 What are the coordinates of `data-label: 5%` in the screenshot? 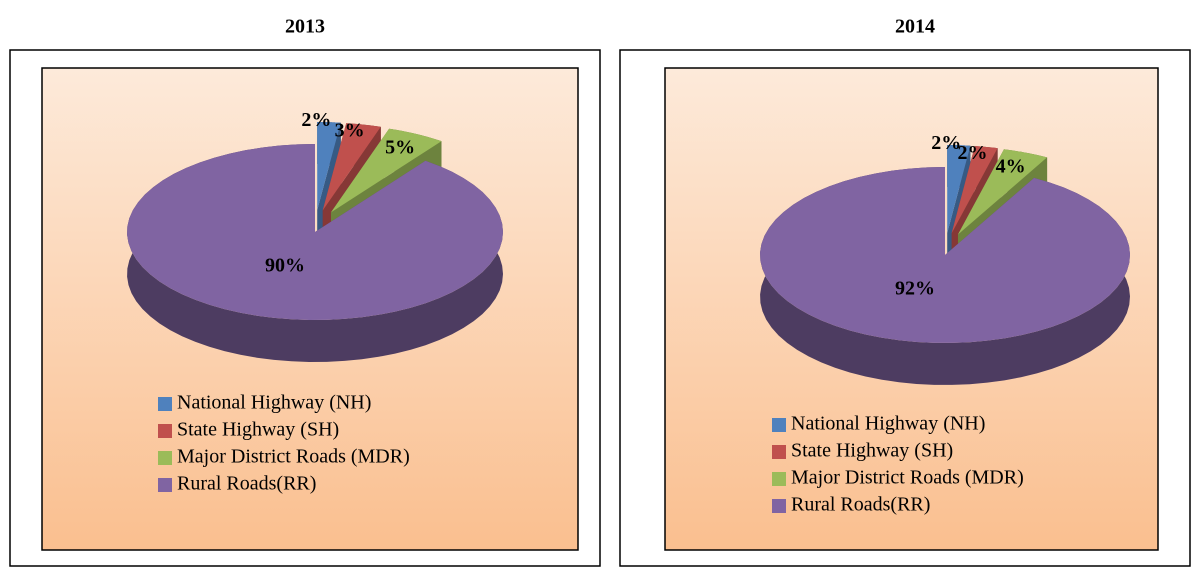 It's located at (400, 148).